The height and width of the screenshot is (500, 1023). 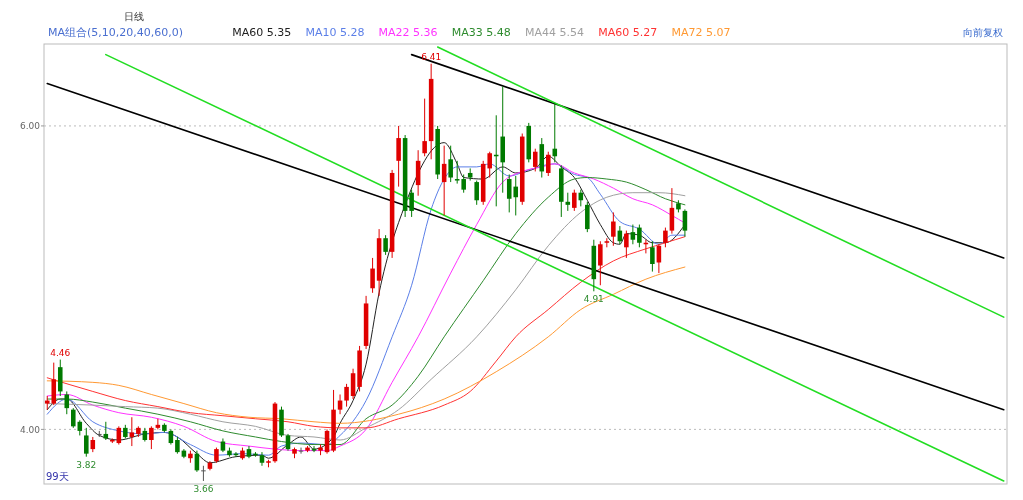 I want to click on text: 向前复权, so click(x=983, y=32).